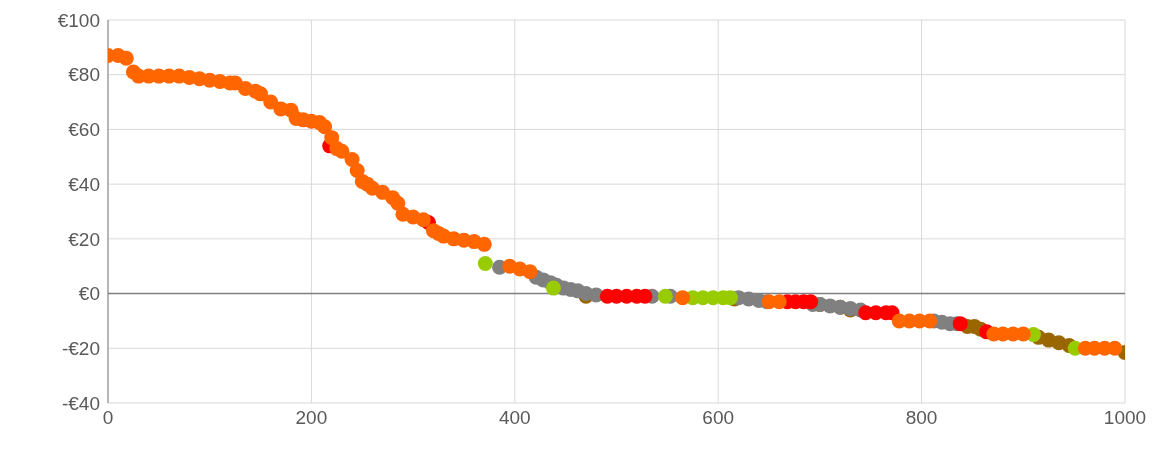 The height and width of the screenshot is (455, 1173). What do you see at coordinates (80, 349) in the screenshot?
I see `y-tick-label: -€20` at bounding box center [80, 349].